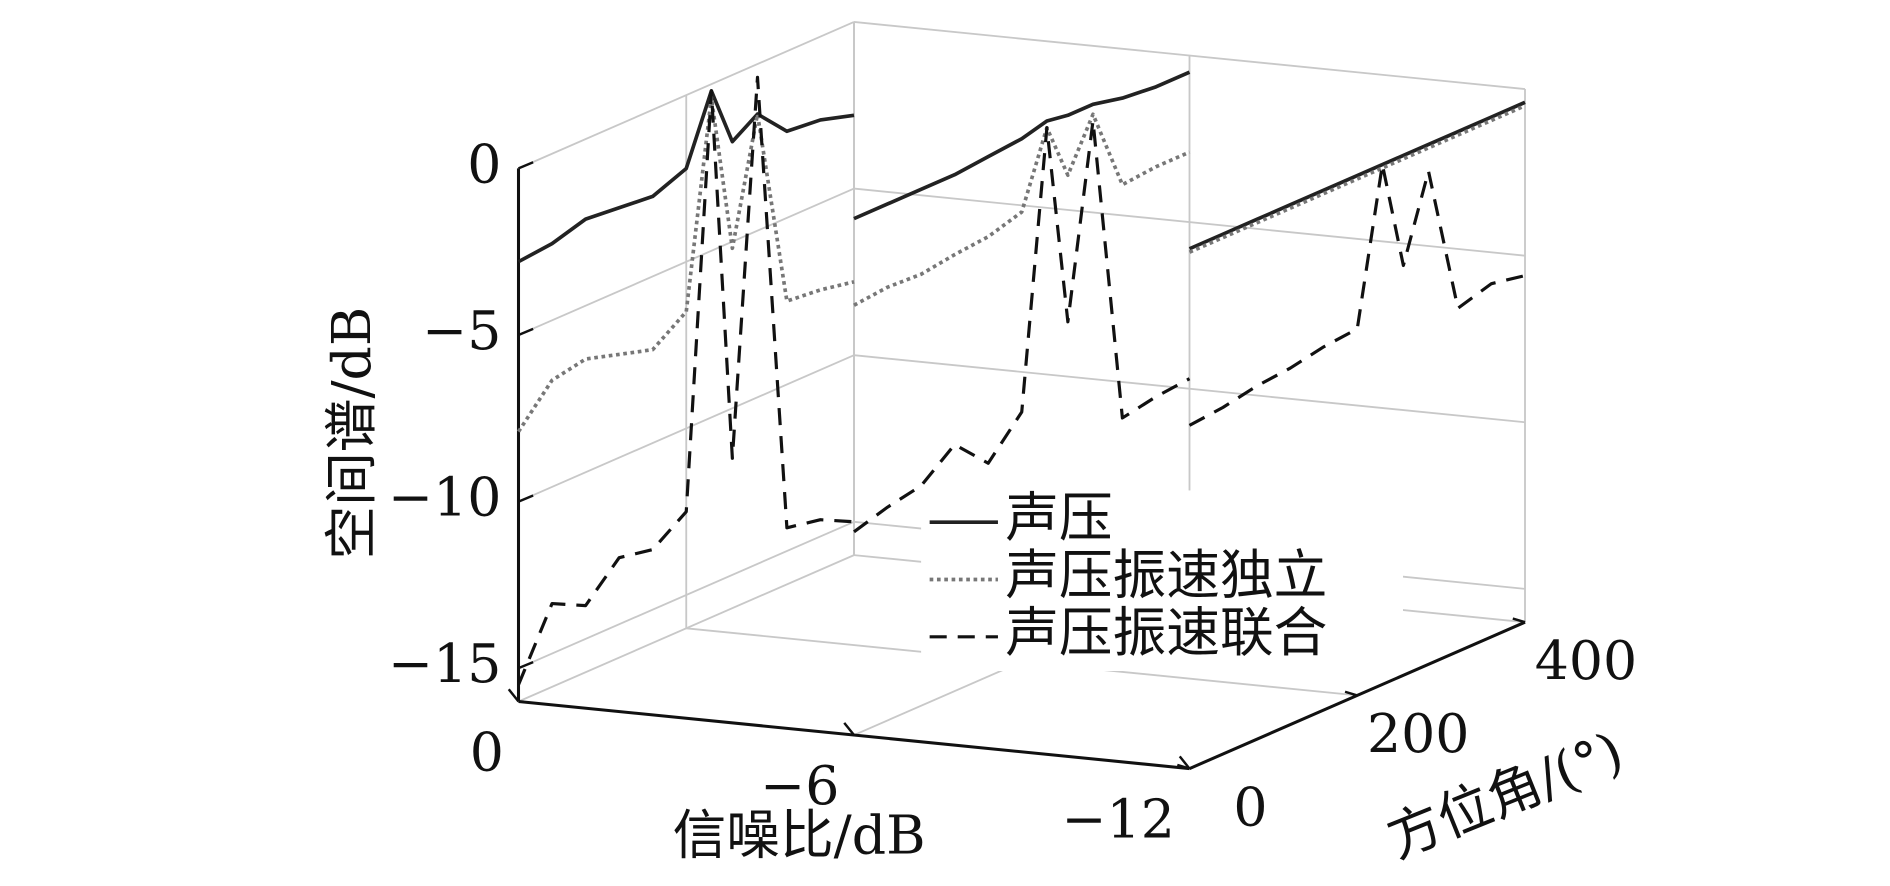 The height and width of the screenshot is (886, 1890). I want to click on z-tick-label: −15, so click(444, 663).